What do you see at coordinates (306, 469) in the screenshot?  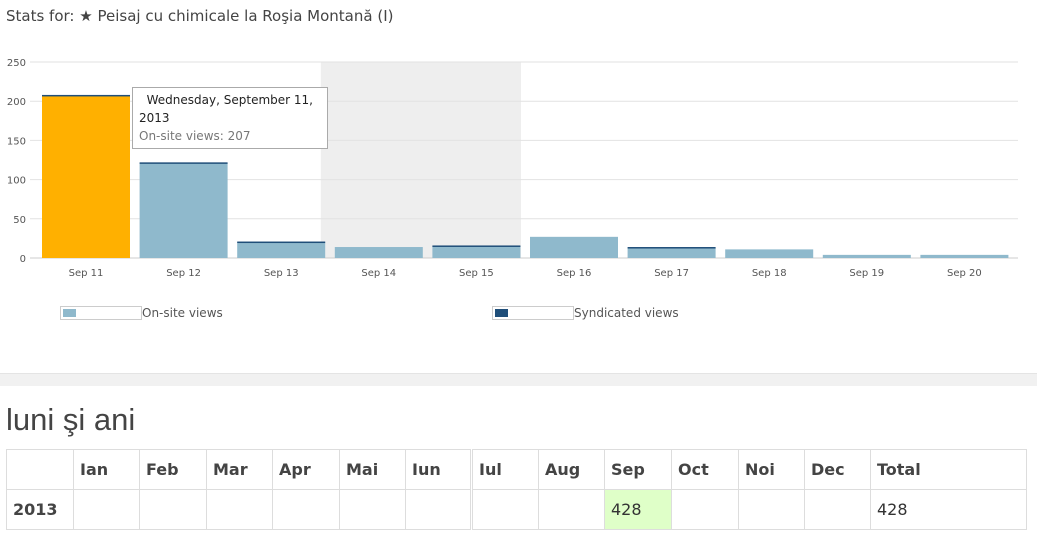 I see `column-header: Apr` at bounding box center [306, 469].